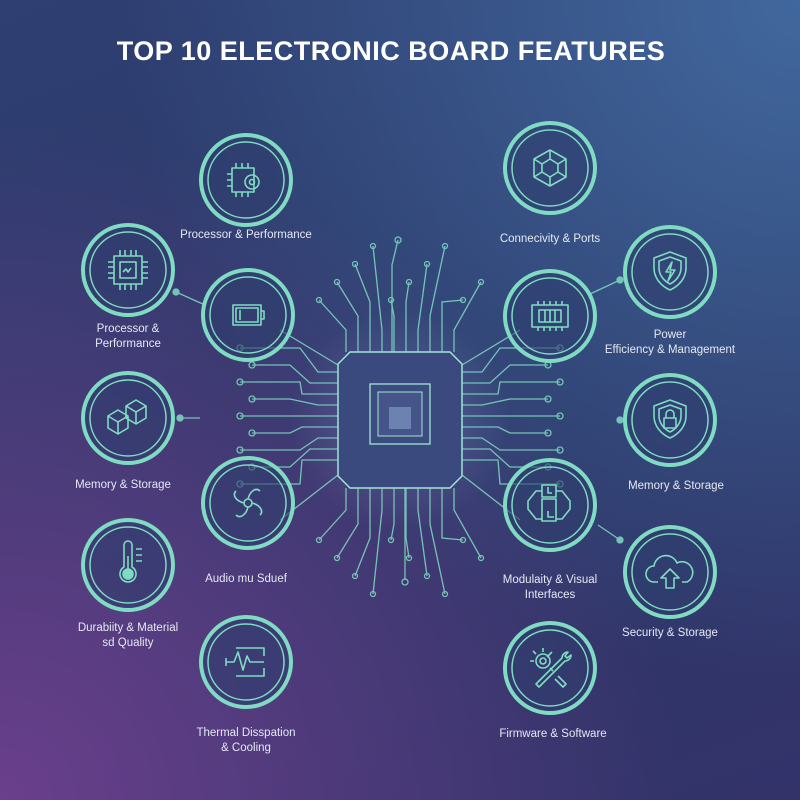 The image size is (800, 800). I want to click on feature-node-n12, so click(550, 505).